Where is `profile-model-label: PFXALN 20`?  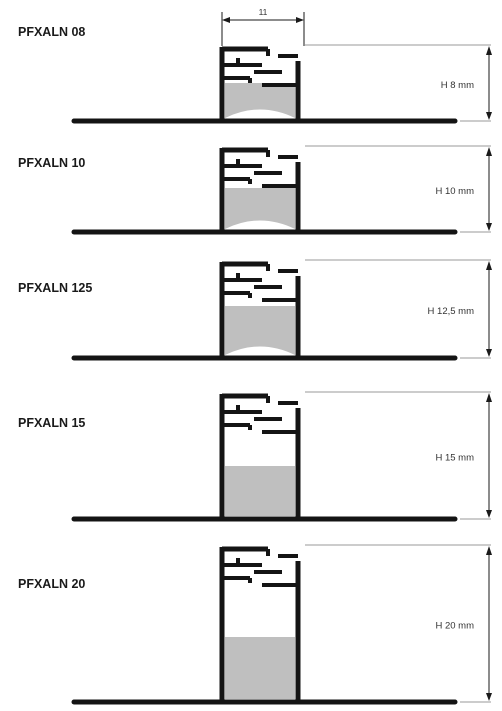
profile-model-label: PFXALN 20 is located at coordinates (51, 584).